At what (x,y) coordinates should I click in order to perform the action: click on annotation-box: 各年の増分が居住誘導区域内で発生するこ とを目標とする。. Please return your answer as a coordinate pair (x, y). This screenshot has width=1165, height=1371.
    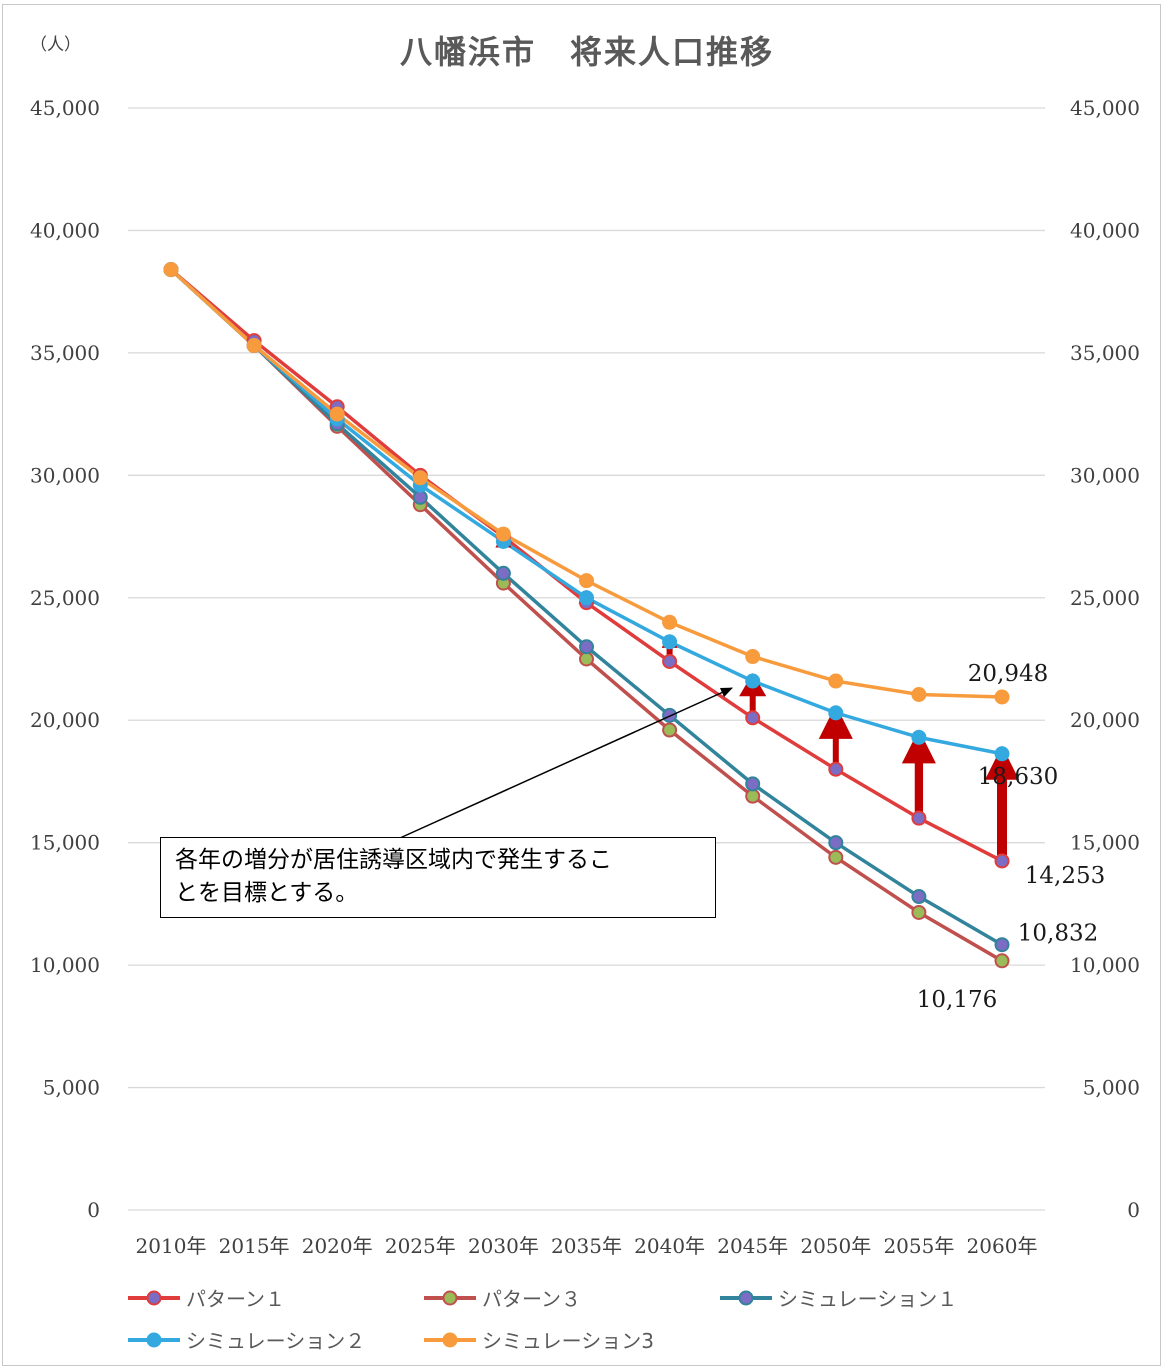
    Looking at the image, I should click on (438, 877).